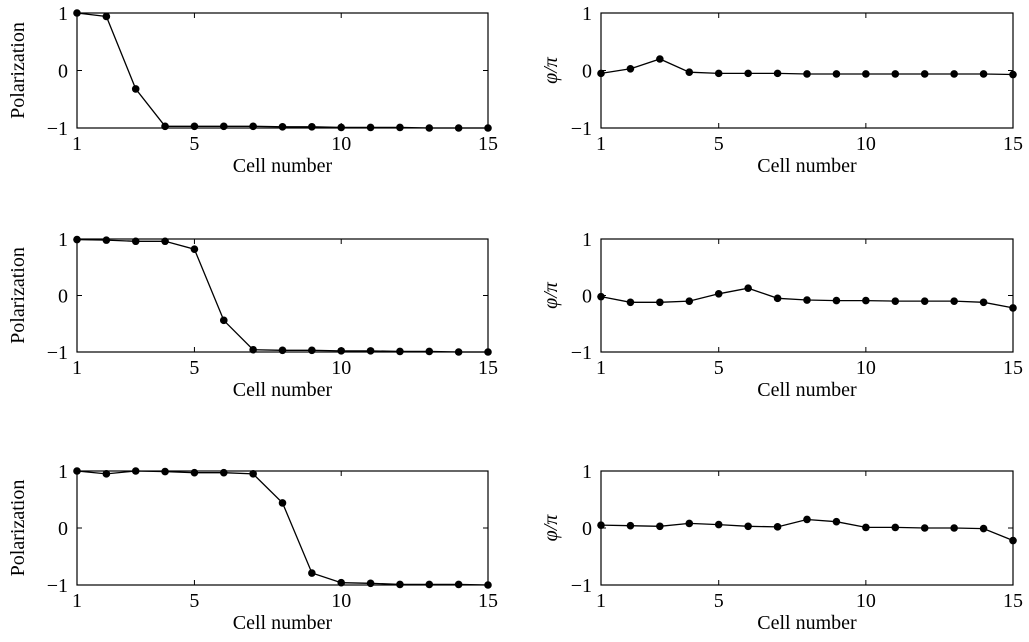 This screenshot has height=642, width=1029. What do you see at coordinates (282, 70) in the screenshot?
I see `series-line` at bounding box center [282, 70].